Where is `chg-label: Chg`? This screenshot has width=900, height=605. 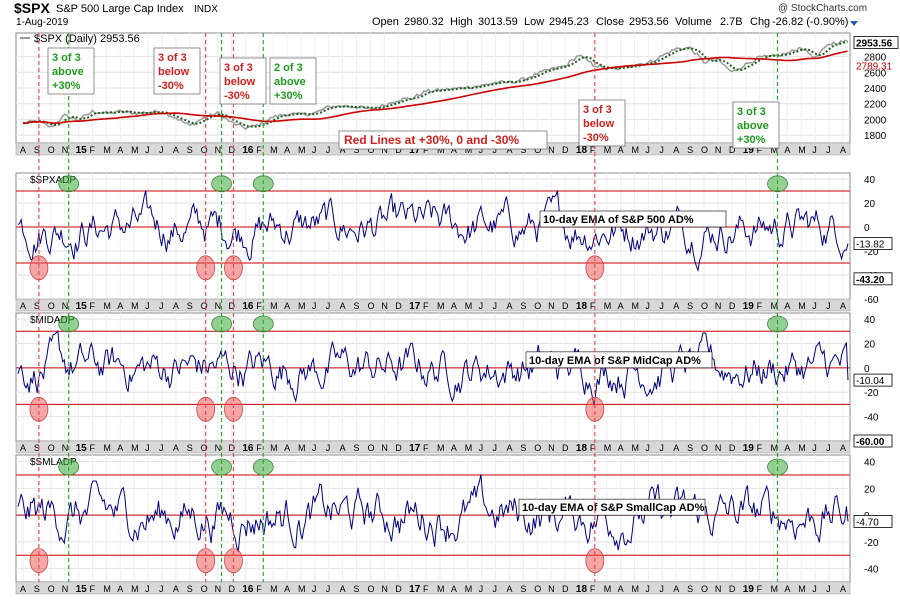 chg-label: Chg is located at coordinates (760, 22).